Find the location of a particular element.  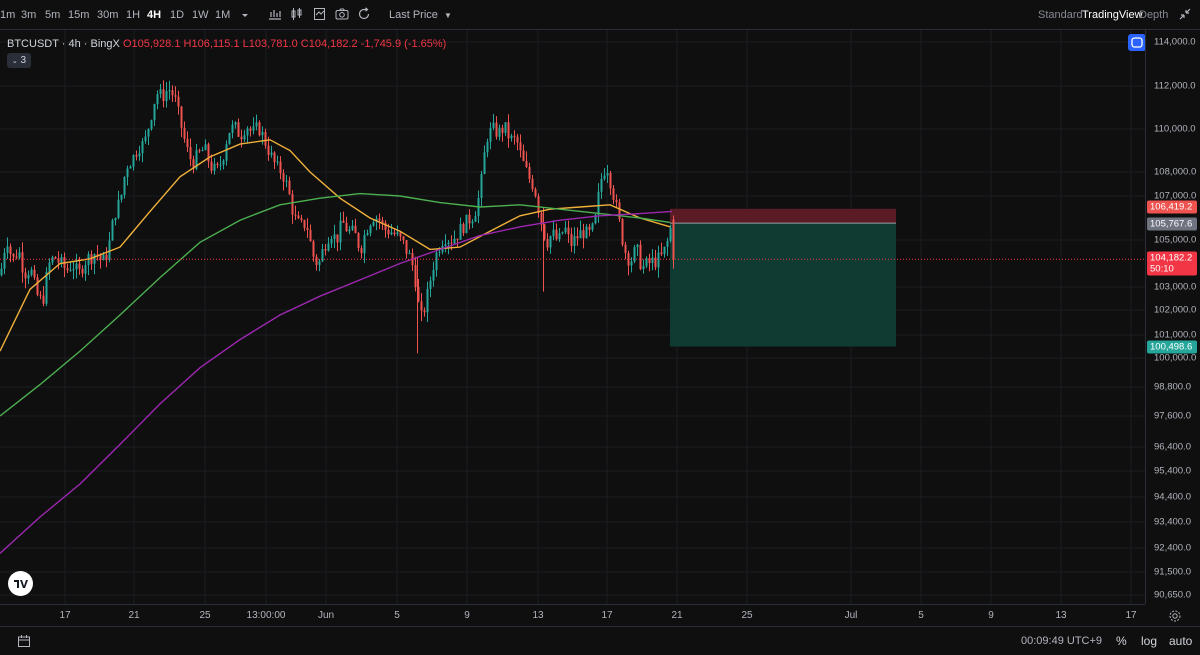

utc-clock: 00:09:49 UTC+9 is located at coordinates (1062, 641).